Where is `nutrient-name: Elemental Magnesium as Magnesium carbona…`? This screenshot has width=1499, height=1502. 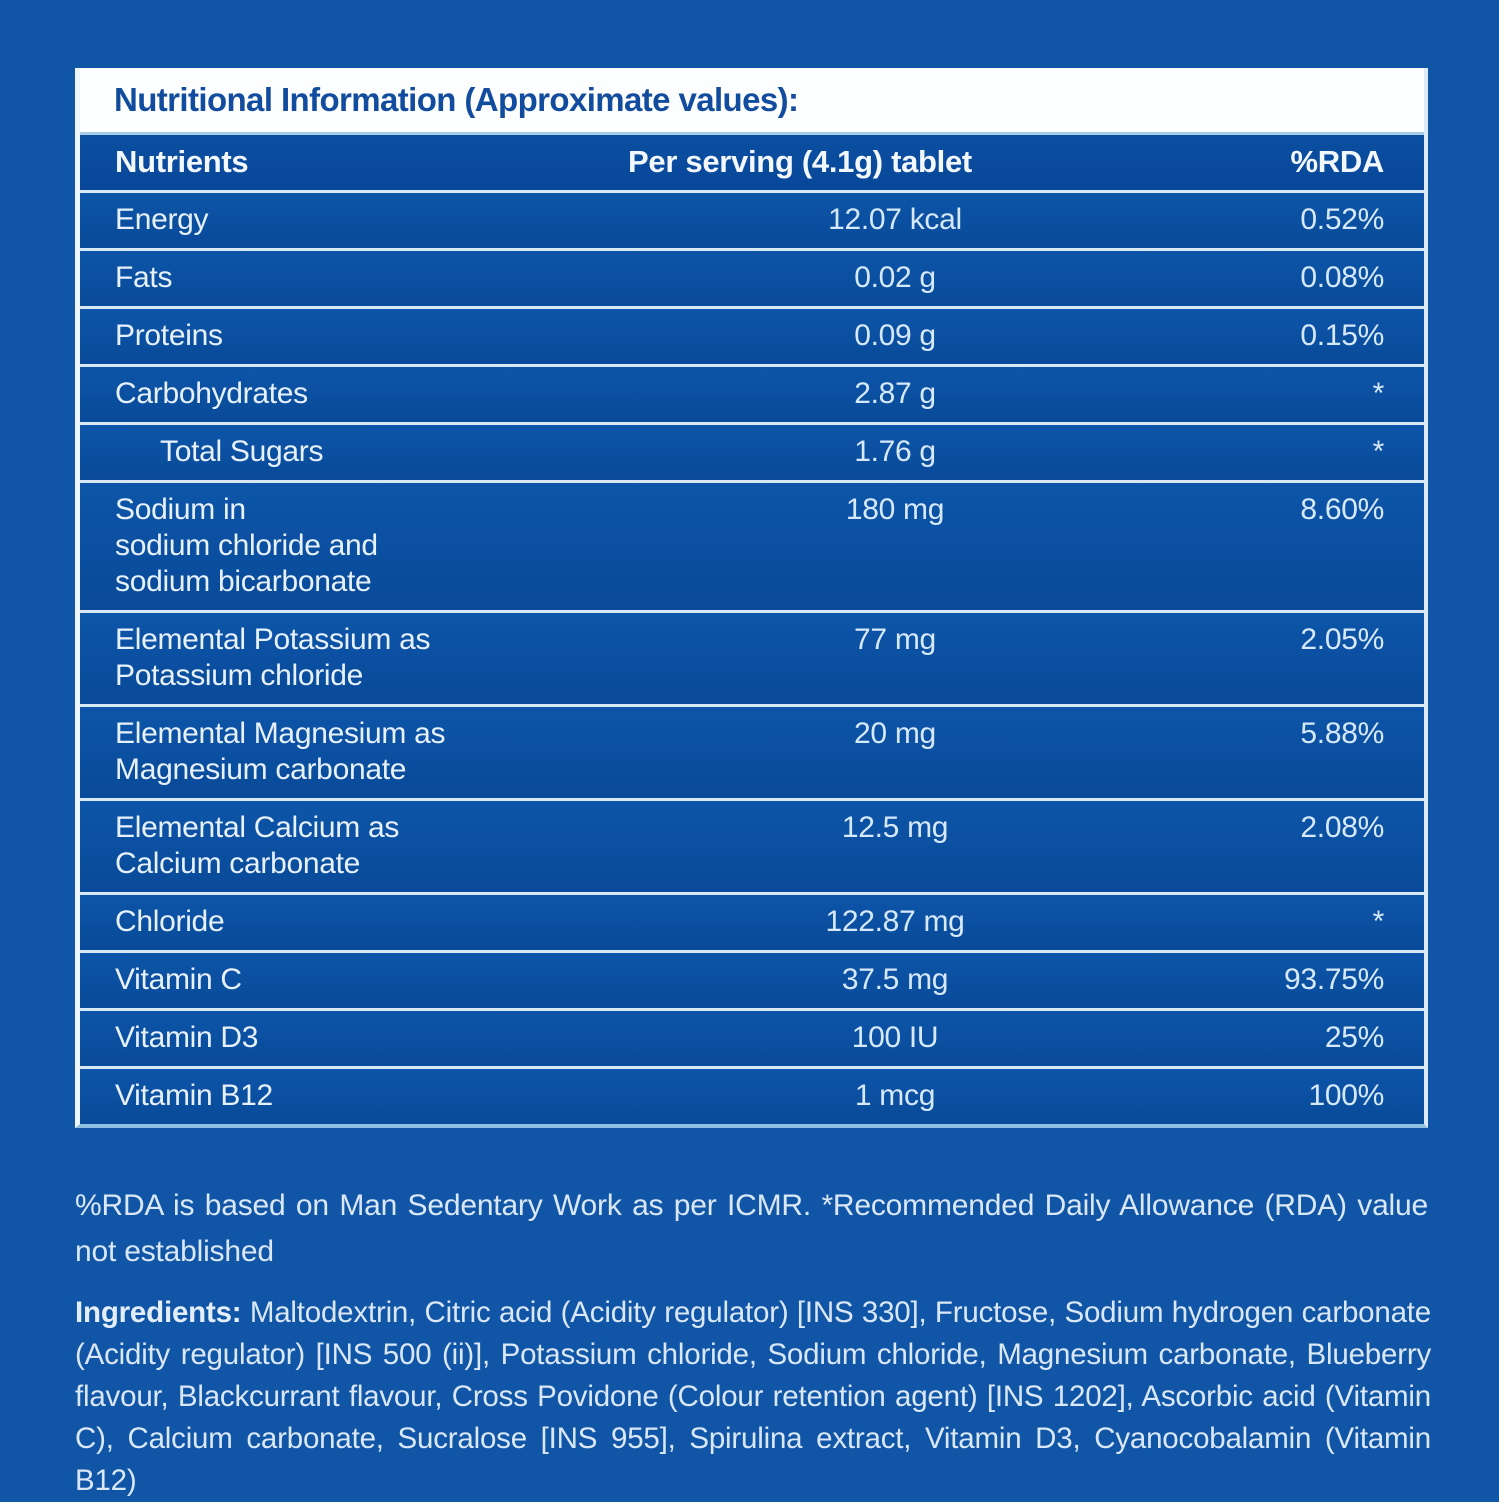
nutrient-name: Elemental Magnesium as Magnesium carbona… is located at coordinates (280, 751).